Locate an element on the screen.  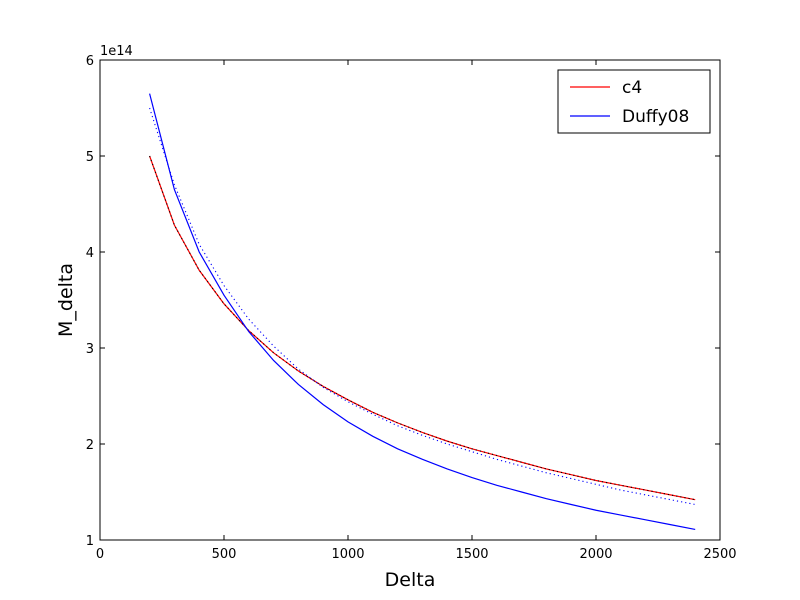
x-tick-label: 0 is located at coordinates (100, 554).